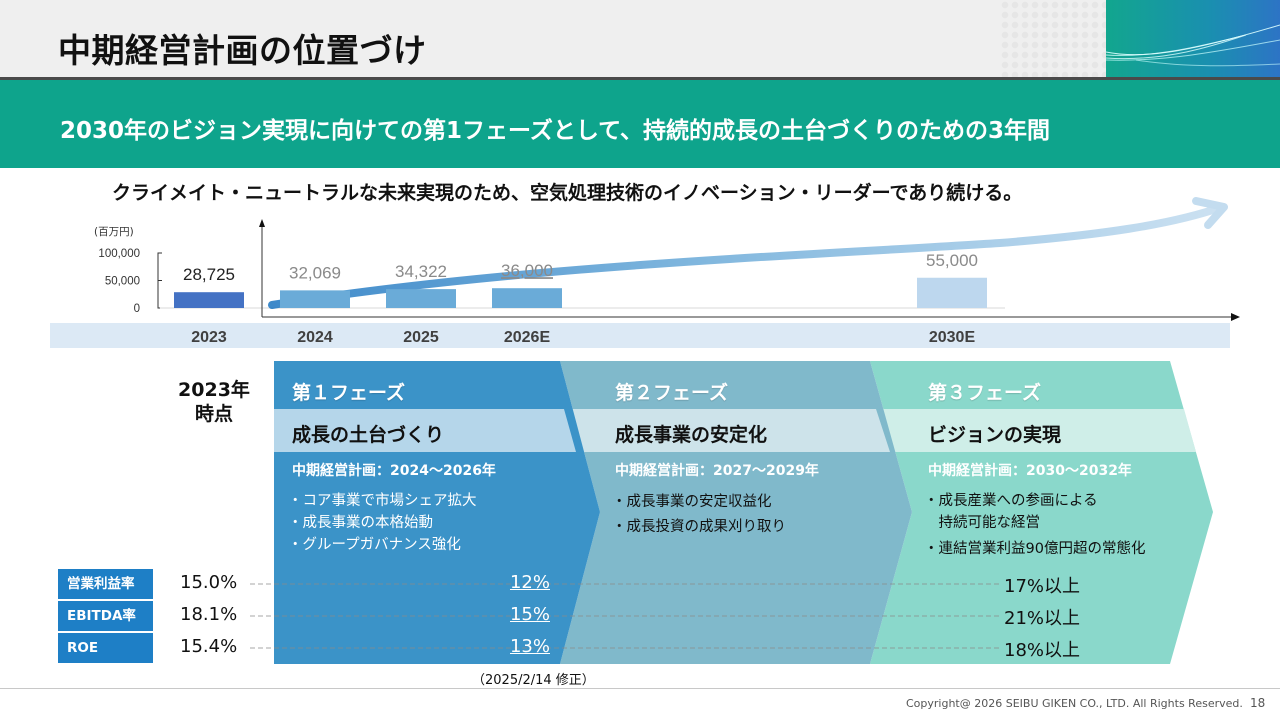 The width and height of the screenshot is (1280, 720). I want to click on phase1-bullets: ・コア事業で市場シェア拡大 ・成長事業の本格始動 ・グループガバナンス強化, so click(382, 523).